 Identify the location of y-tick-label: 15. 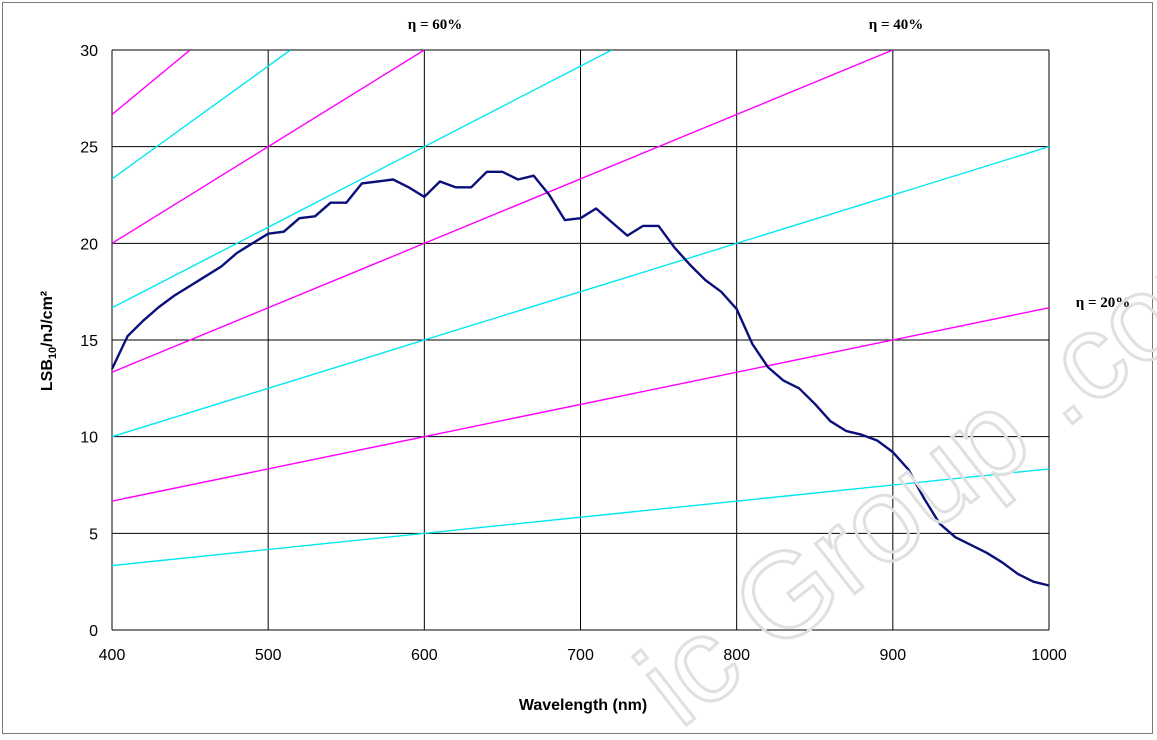
(89, 341).